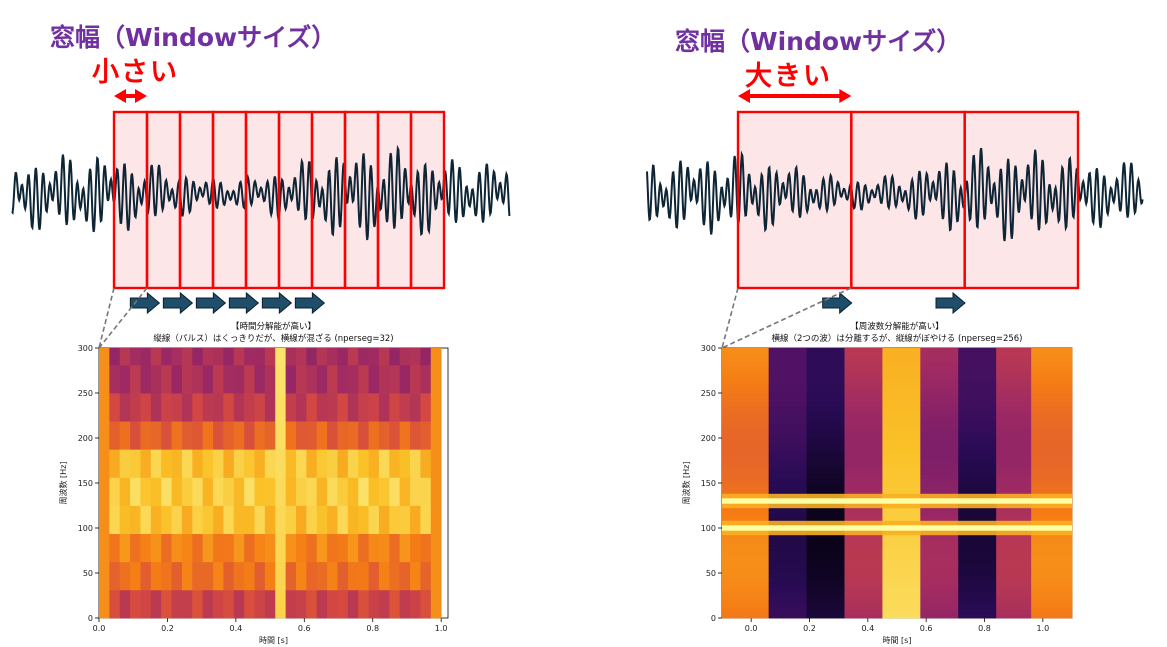 The image size is (1167, 647). I want to click on window-width-arrowhead-right, so click(845, 96).